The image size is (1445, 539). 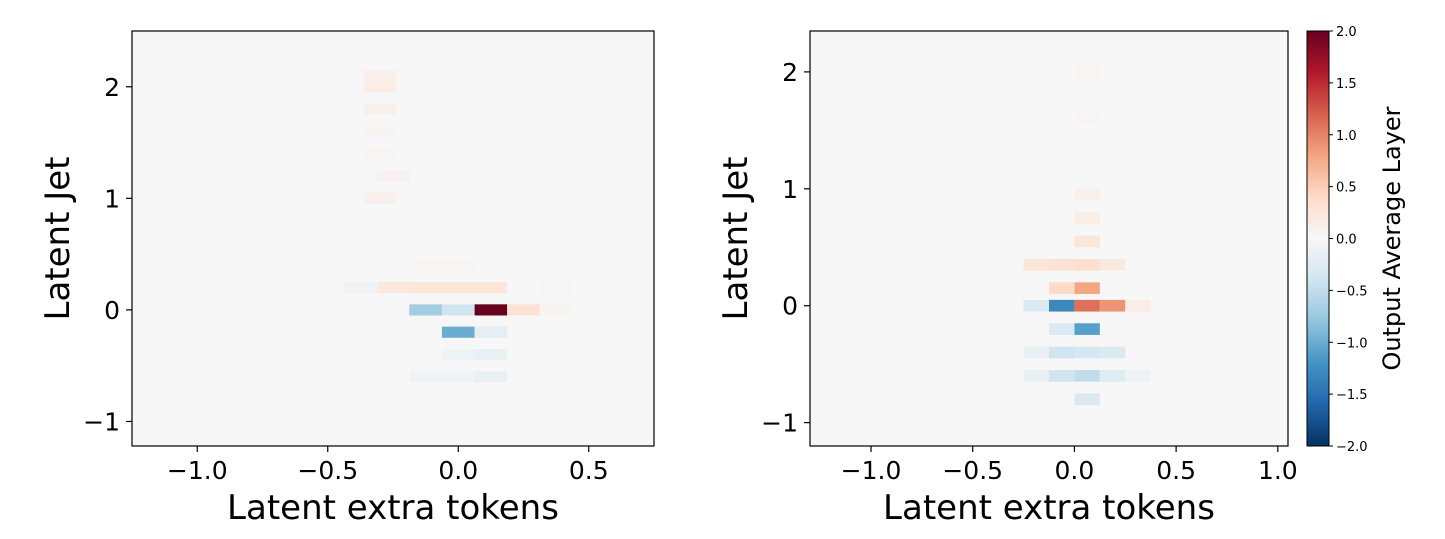 I want to click on colorbar-tick-label: 0.0, so click(x=1346, y=240).